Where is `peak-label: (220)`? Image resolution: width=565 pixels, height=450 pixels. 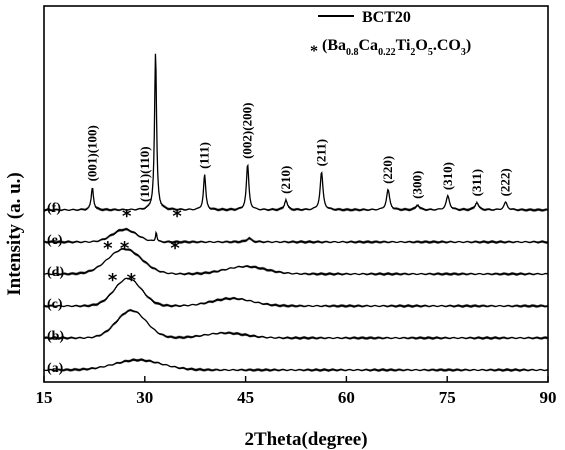 peak-label: (220) is located at coordinates (387, 170).